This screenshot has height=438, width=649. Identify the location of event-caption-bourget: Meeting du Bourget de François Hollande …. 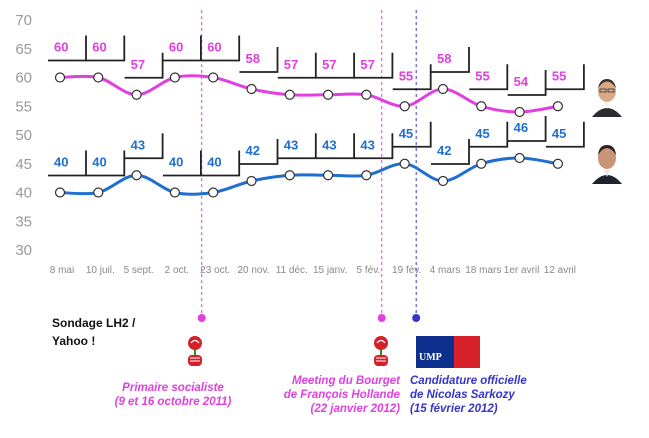
(335, 395).